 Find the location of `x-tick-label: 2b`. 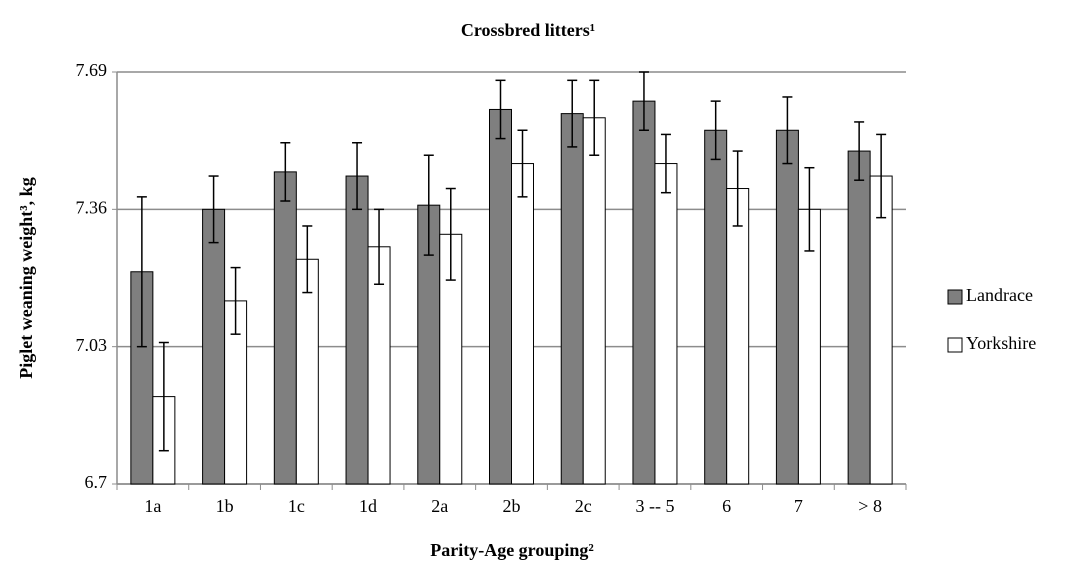

x-tick-label: 2b is located at coordinates (512, 506).